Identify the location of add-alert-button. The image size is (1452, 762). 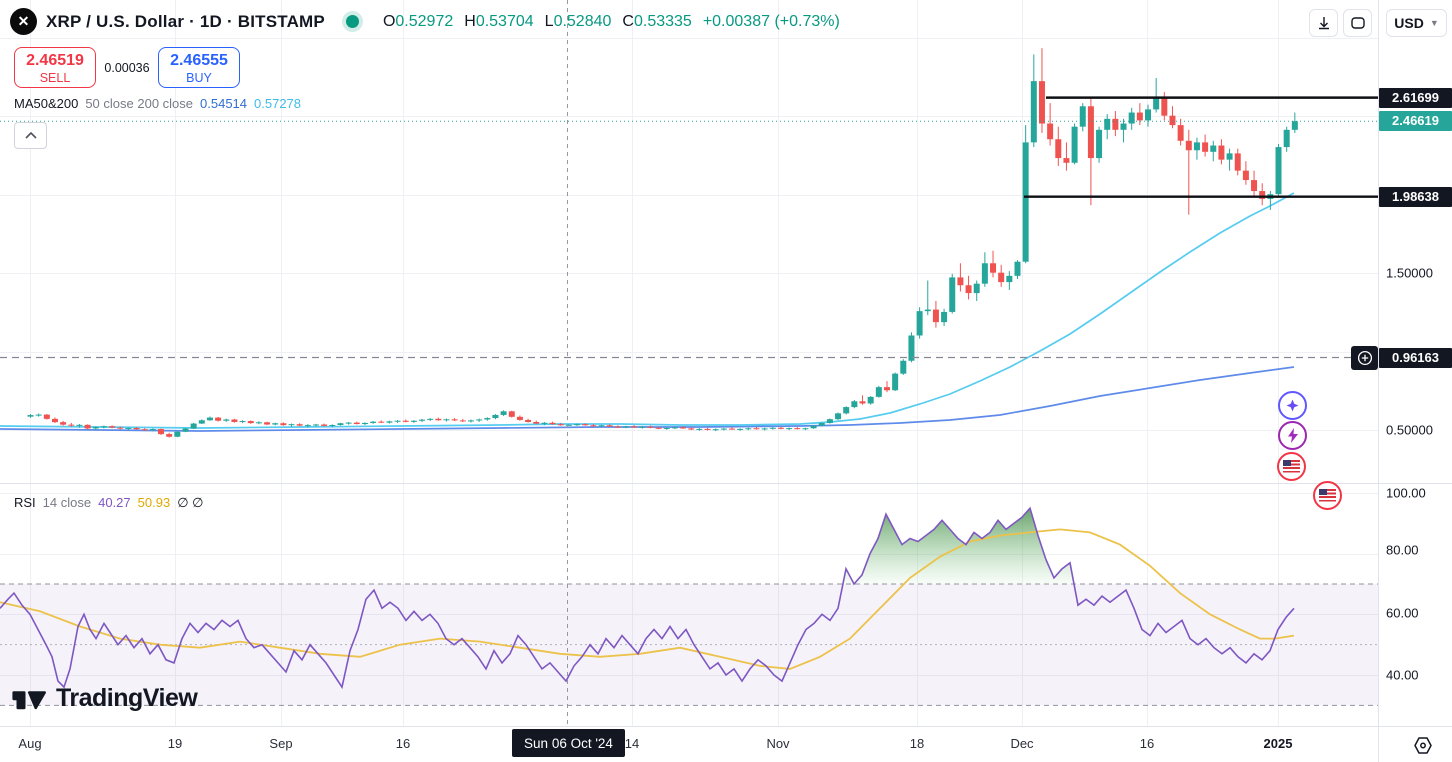
(1364, 358).